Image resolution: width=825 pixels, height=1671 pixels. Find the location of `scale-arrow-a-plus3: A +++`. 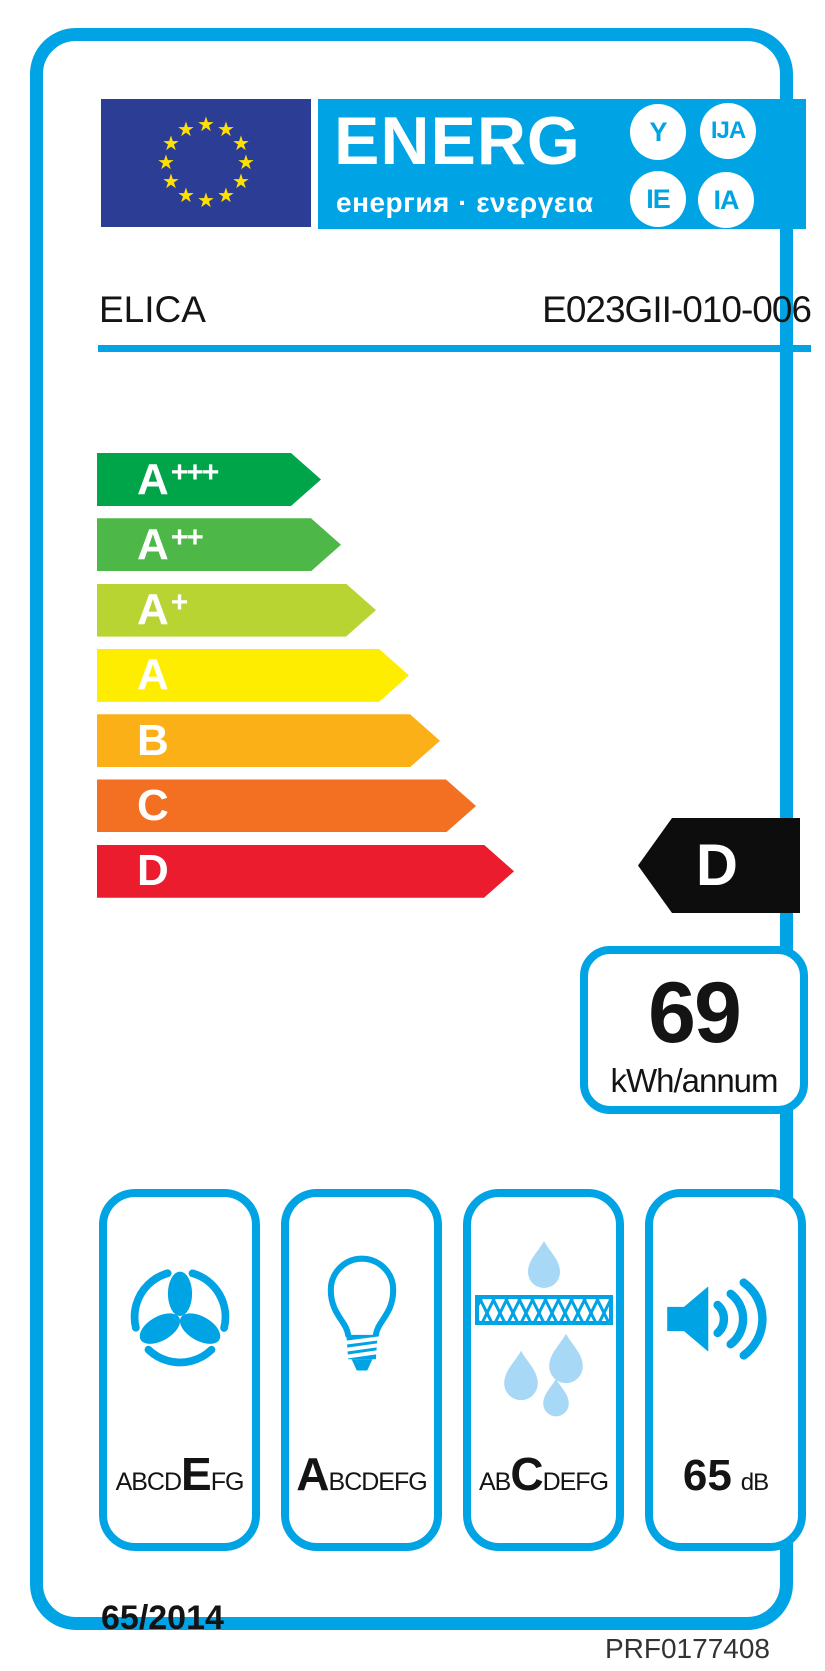

scale-arrow-a-plus3: A +++ is located at coordinates (209, 479).